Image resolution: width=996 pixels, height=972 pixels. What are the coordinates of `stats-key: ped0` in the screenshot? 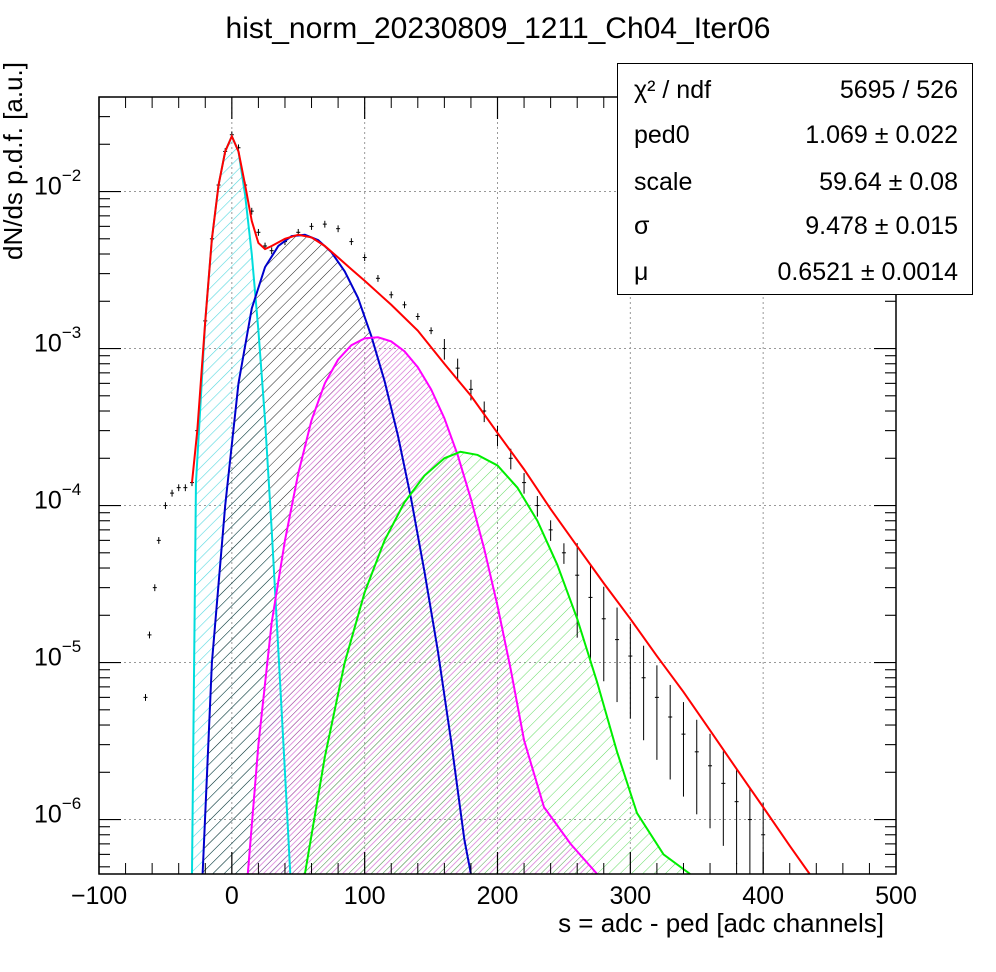 It's located at (662, 135).